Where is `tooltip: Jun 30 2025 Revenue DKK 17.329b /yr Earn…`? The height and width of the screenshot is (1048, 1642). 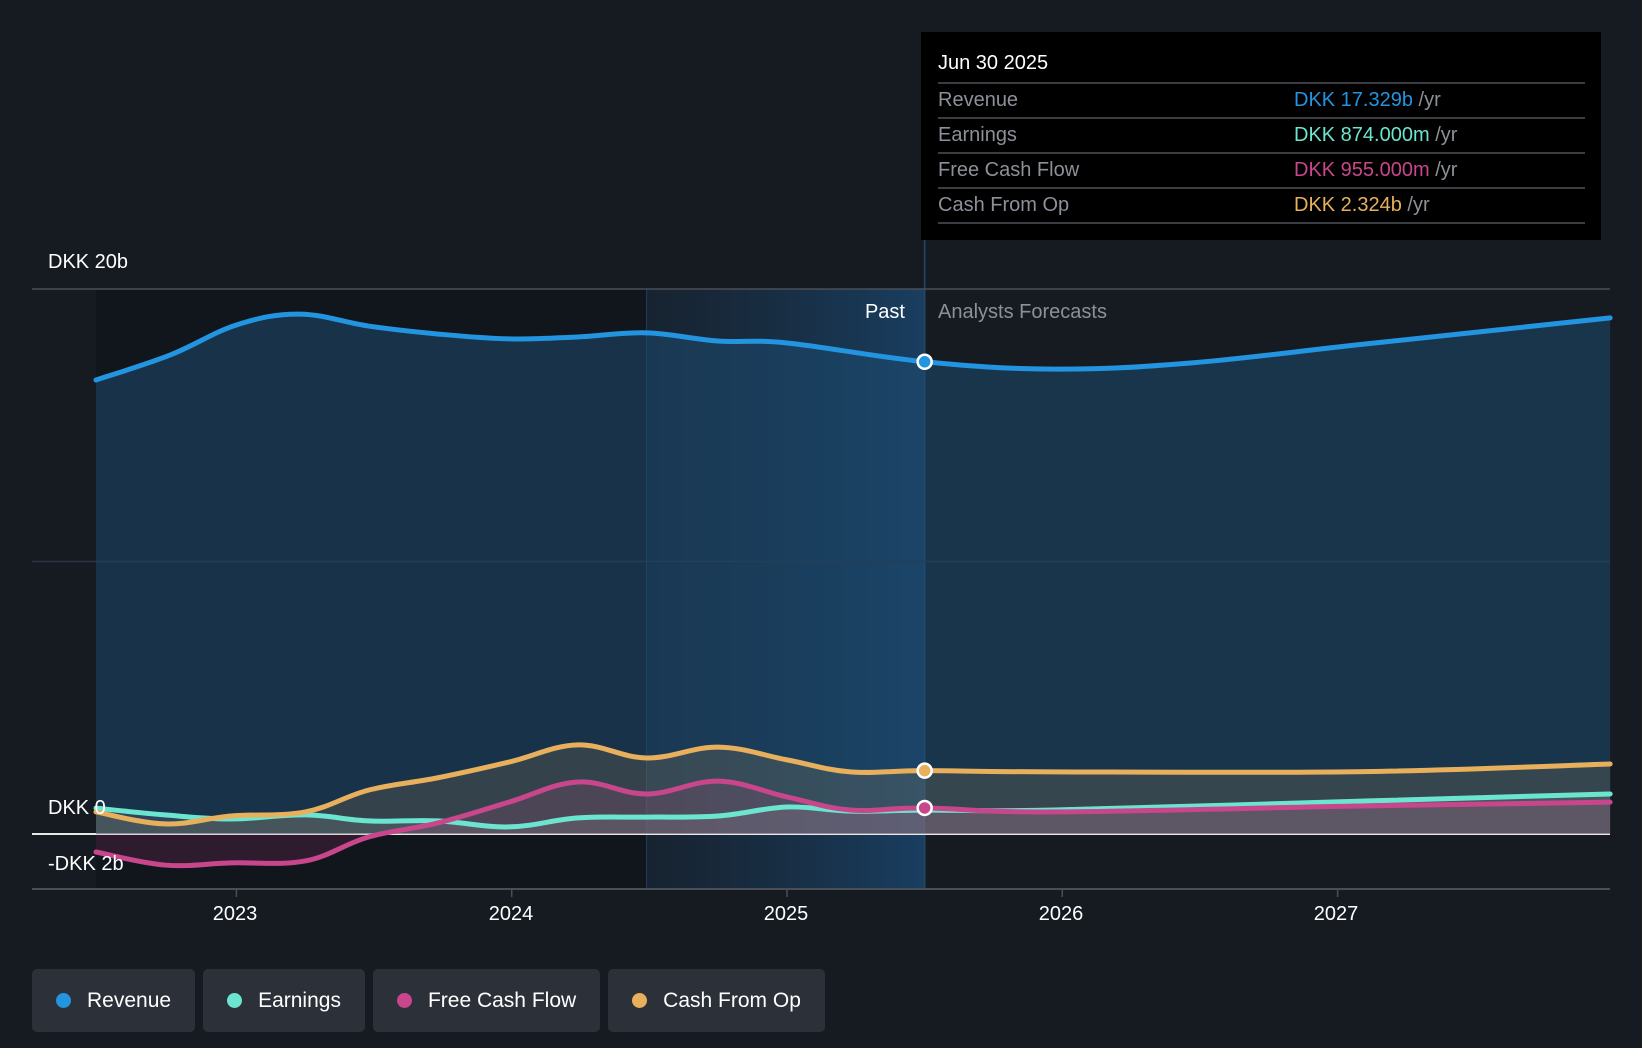 tooltip: Jun 30 2025 Revenue DKK 17.329b /yr Earn… is located at coordinates (1261, 136).